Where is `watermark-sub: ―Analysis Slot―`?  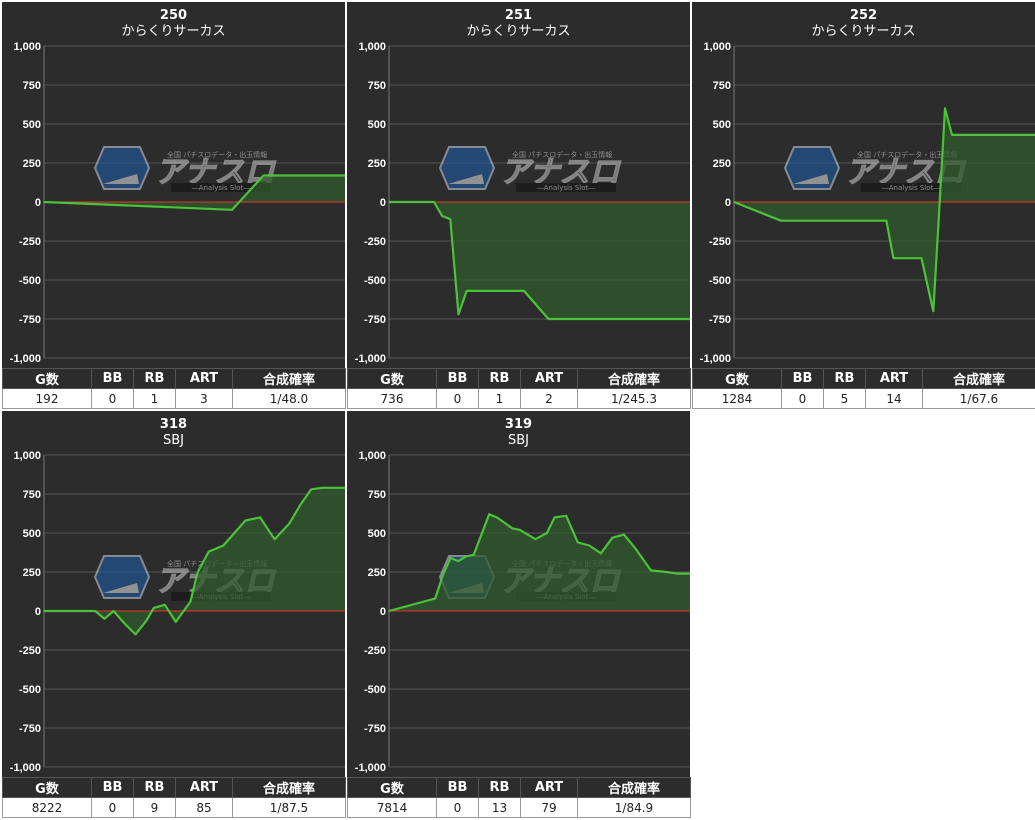
watermark-sub: ―Analysis Slot― is located at coordinates (566, 188).